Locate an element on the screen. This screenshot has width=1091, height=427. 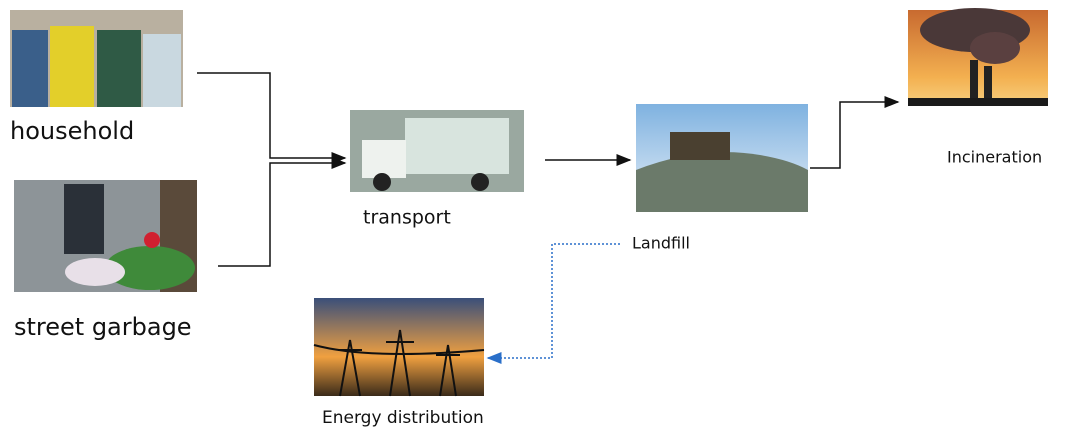
energy-image is located at coordinates (399, 347).